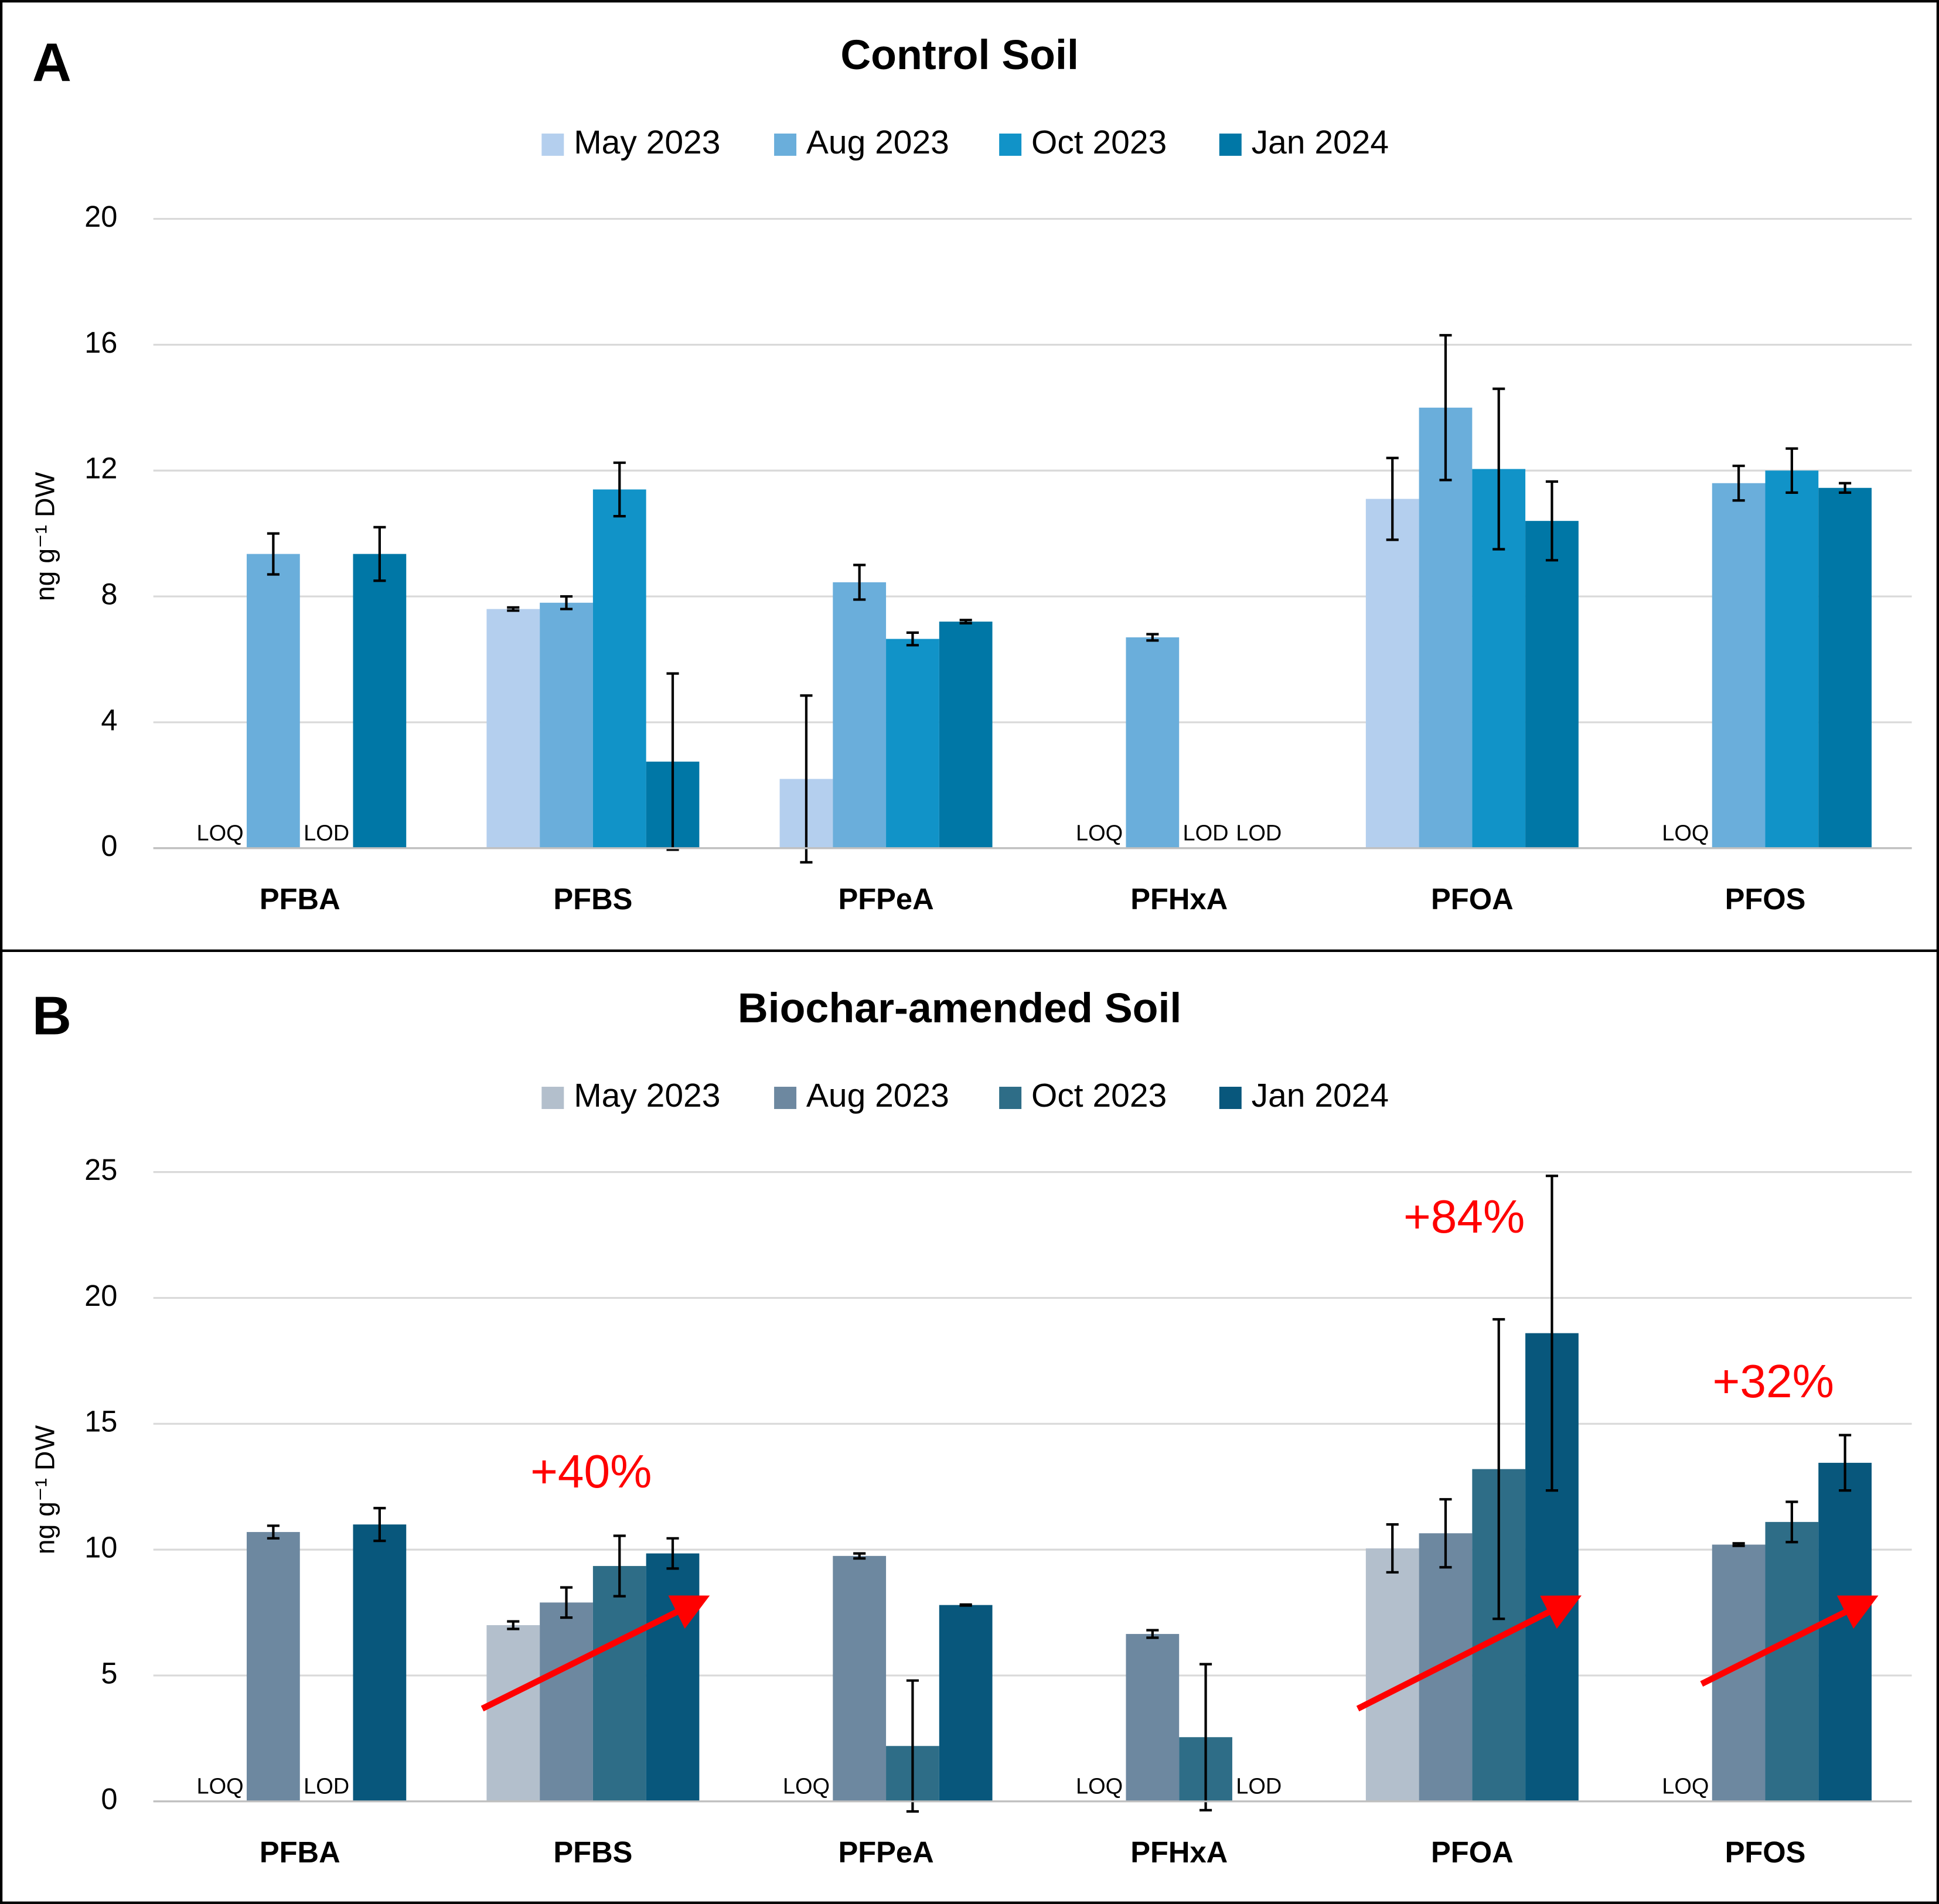 The image size is (1939, 1904). I want to click on legend-label: Aug 2023, so click(877, 1095).